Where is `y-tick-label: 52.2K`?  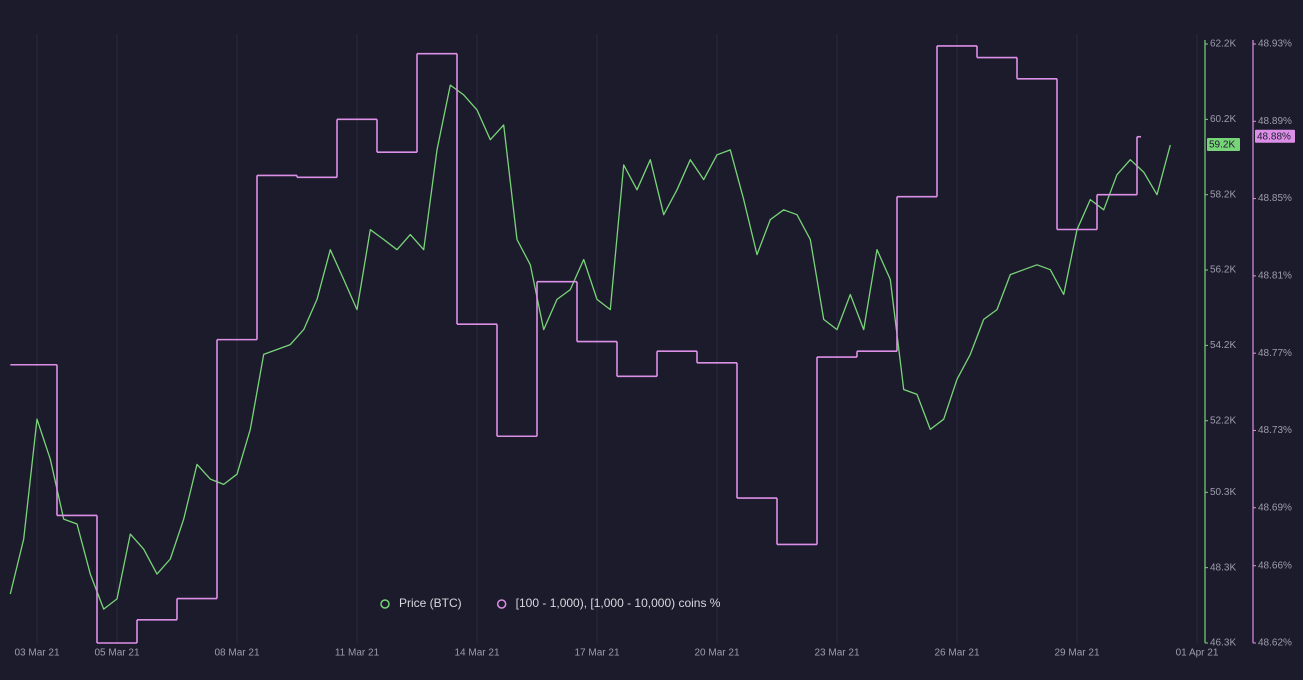 y-tick-label: 52.2K is located at coordinates (1223, 420).